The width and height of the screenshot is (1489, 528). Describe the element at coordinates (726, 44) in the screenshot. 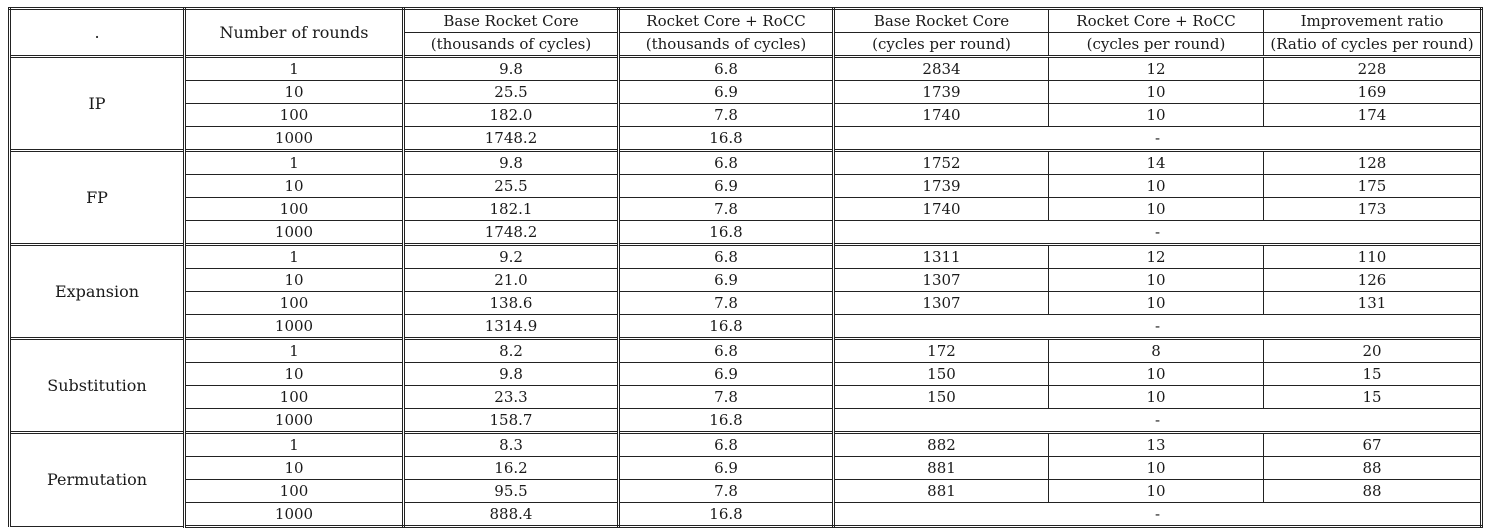

I see `header-rocc-thousands-line2: (thousands of cycles)` at that location.